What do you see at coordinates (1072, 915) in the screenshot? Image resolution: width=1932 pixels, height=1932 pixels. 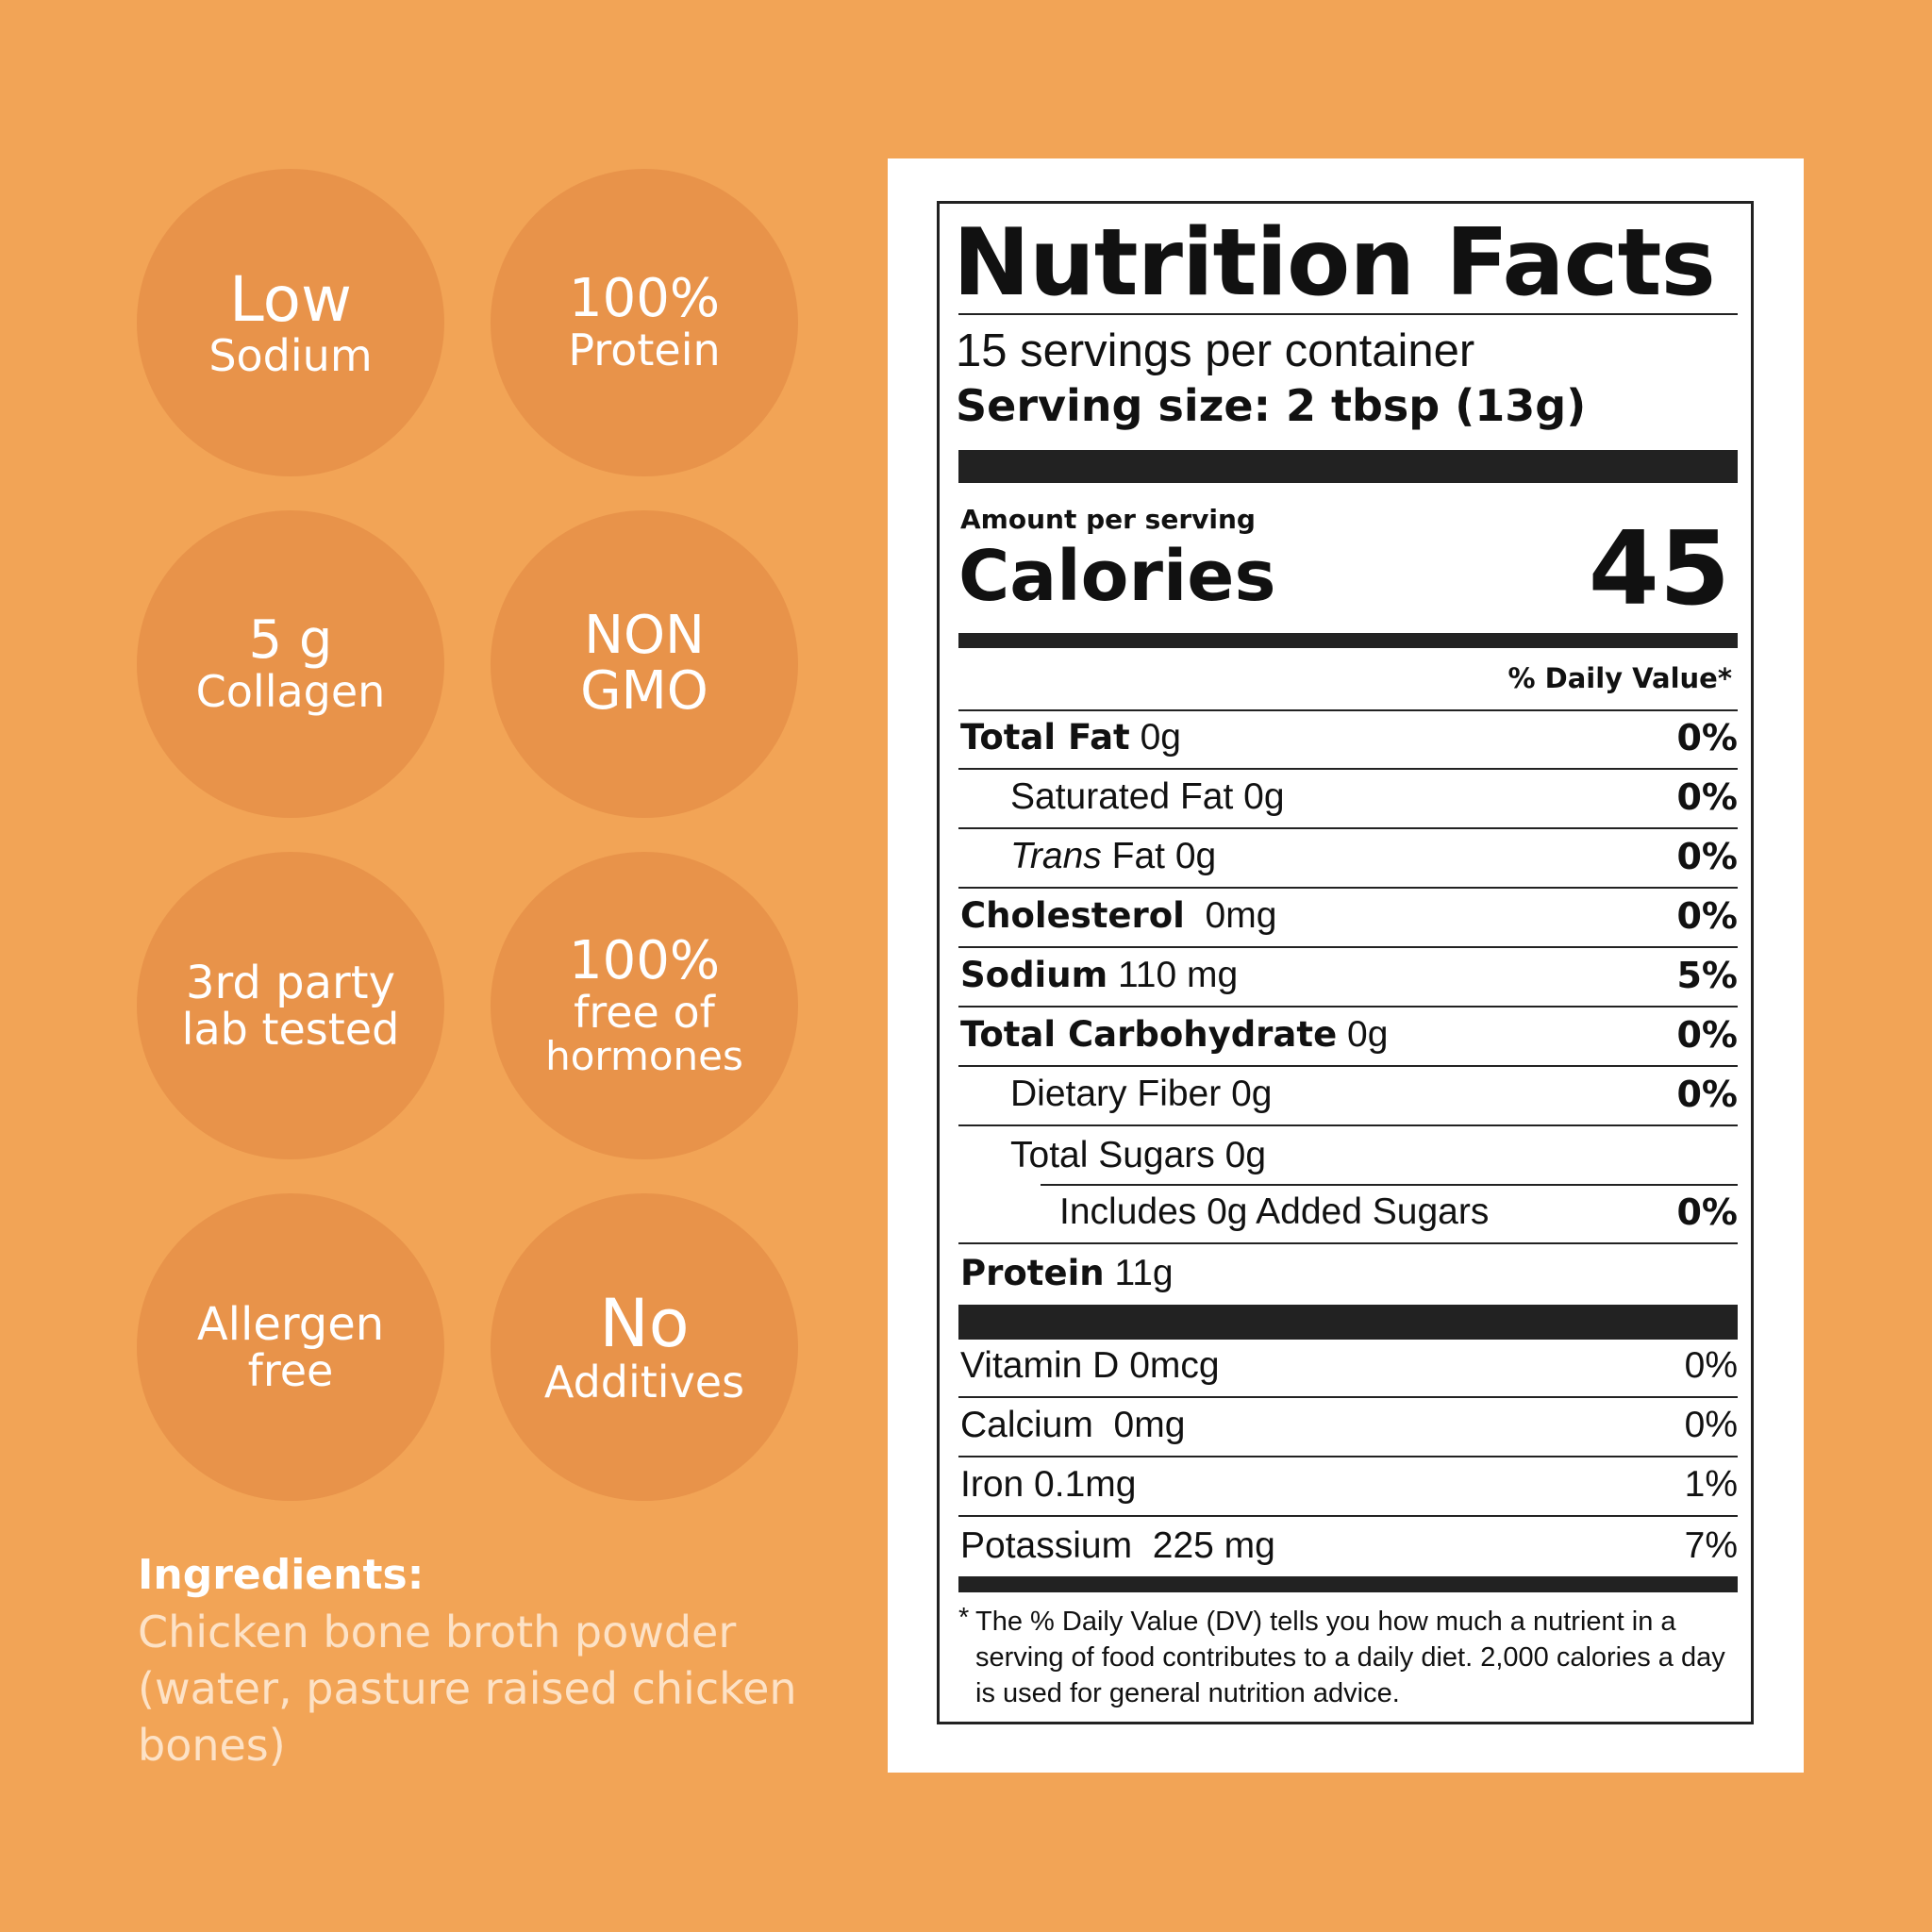 I see `nutrient-name: Cholesterol` at bounding box center [1072, 915].